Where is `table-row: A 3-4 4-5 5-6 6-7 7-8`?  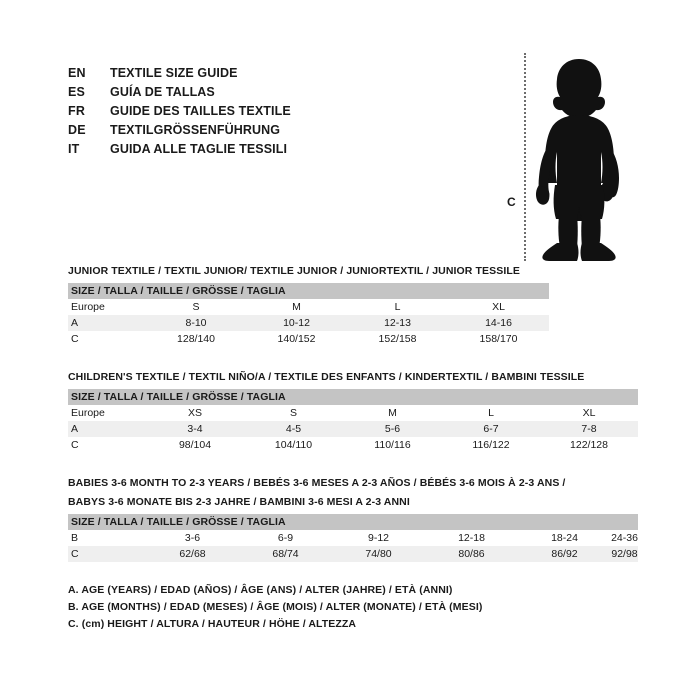 table-row: A 3-4 4-5 5-6 6-7 7-8 is located at coordinates (353, 429).